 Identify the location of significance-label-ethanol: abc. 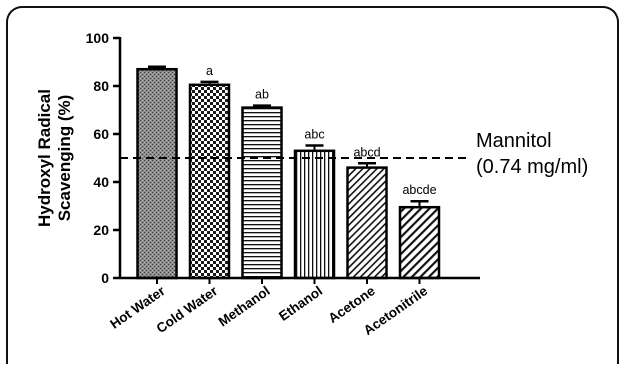
(314, 135).